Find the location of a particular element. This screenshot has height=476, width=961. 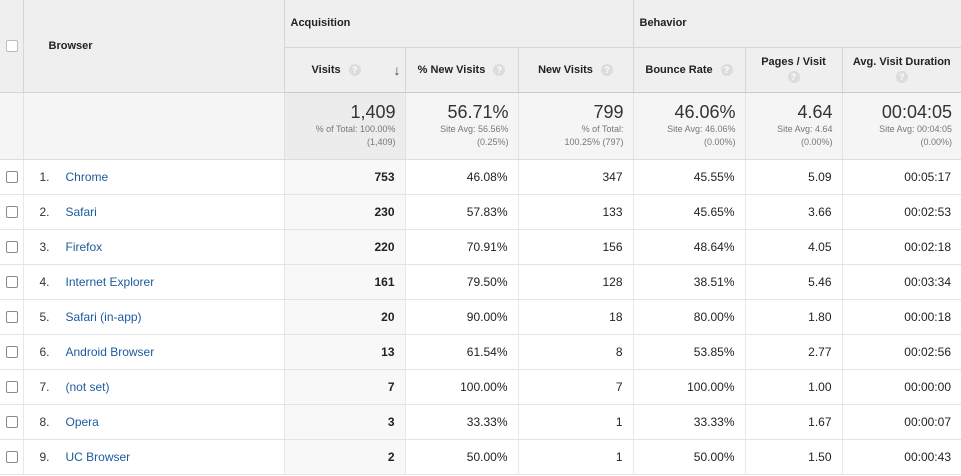

sort-descending-icon: ↓ is located at coordinates (397, 69).